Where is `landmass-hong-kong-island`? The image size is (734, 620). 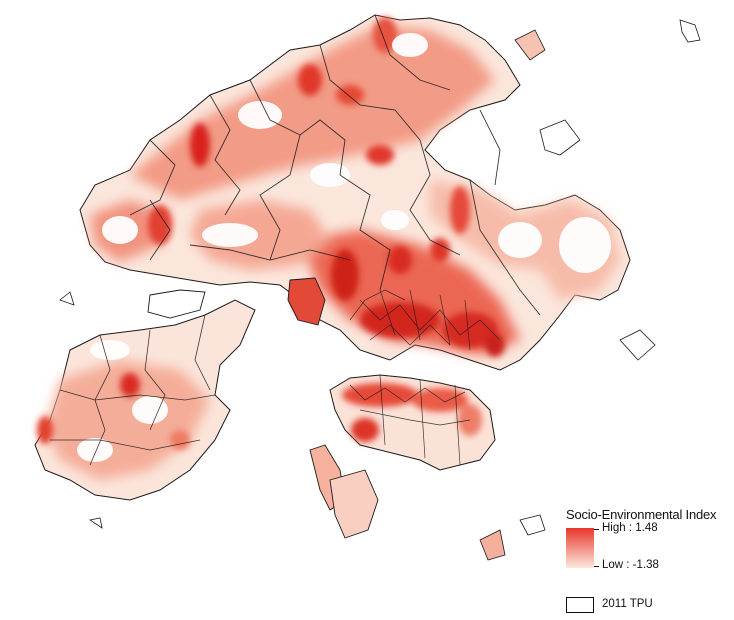
landmass-hong-kong-island is located at coordinates (412, 422).